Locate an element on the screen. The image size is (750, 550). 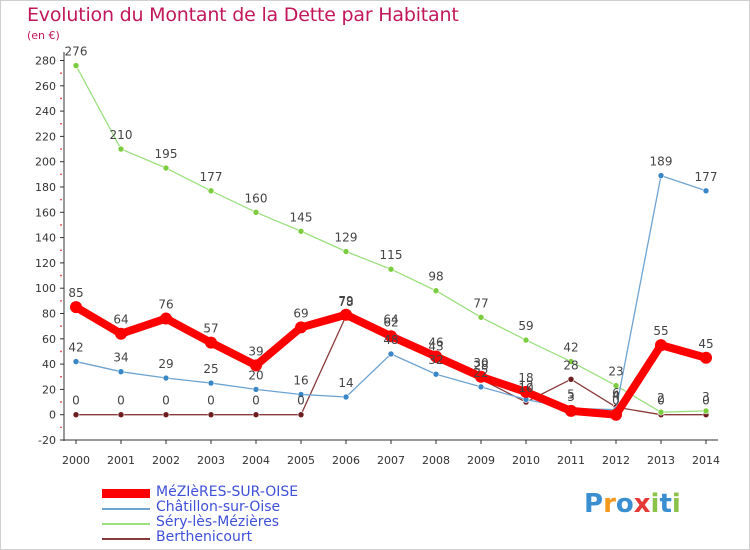
data-label: 195 is located at coordinates (166, 154).